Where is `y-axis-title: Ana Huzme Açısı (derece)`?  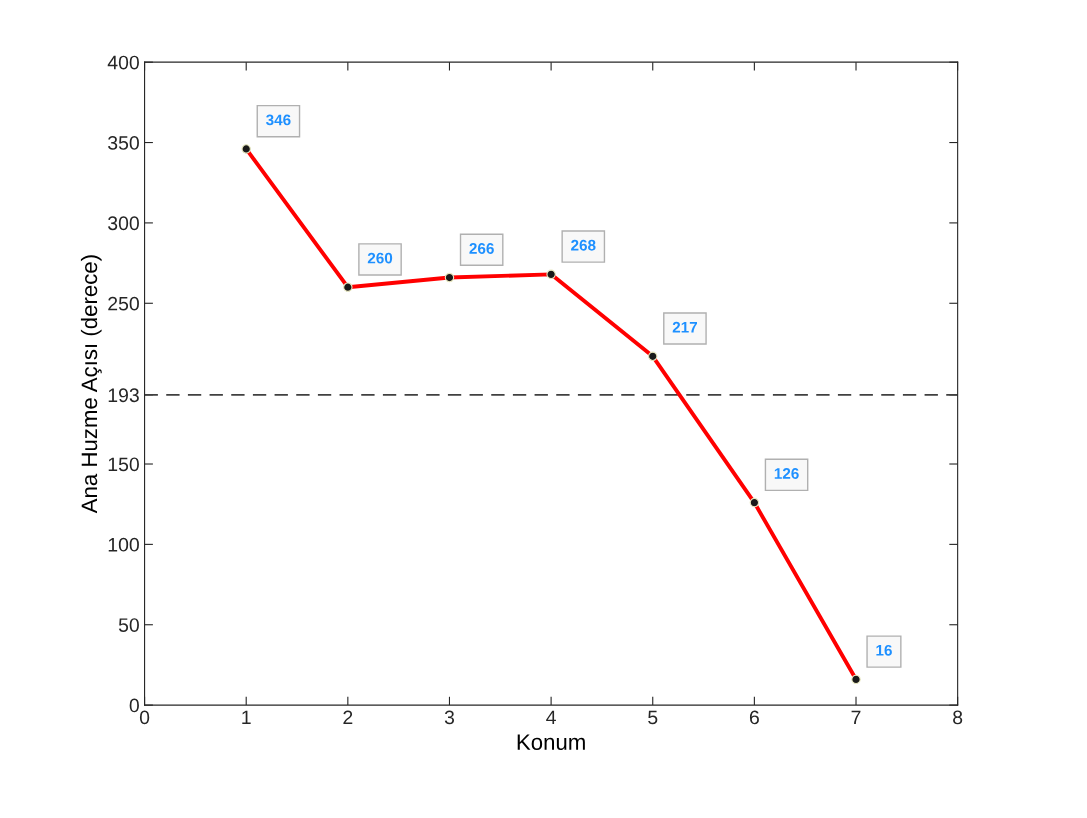 y-axis-title: Ana Huzme Açısı (derece) is located at coordinates (91, 384).